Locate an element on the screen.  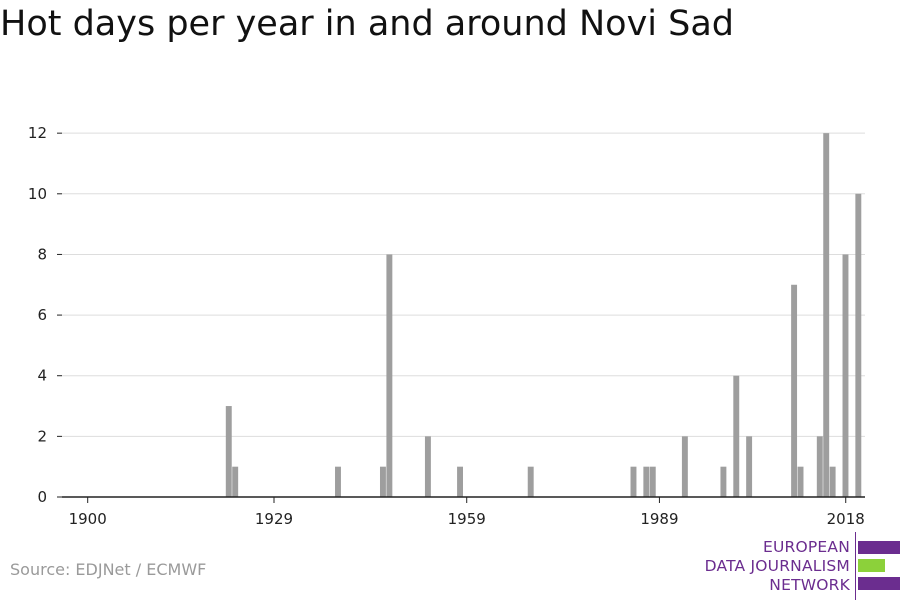
bar-2015 is located at coordinates (826, 315).